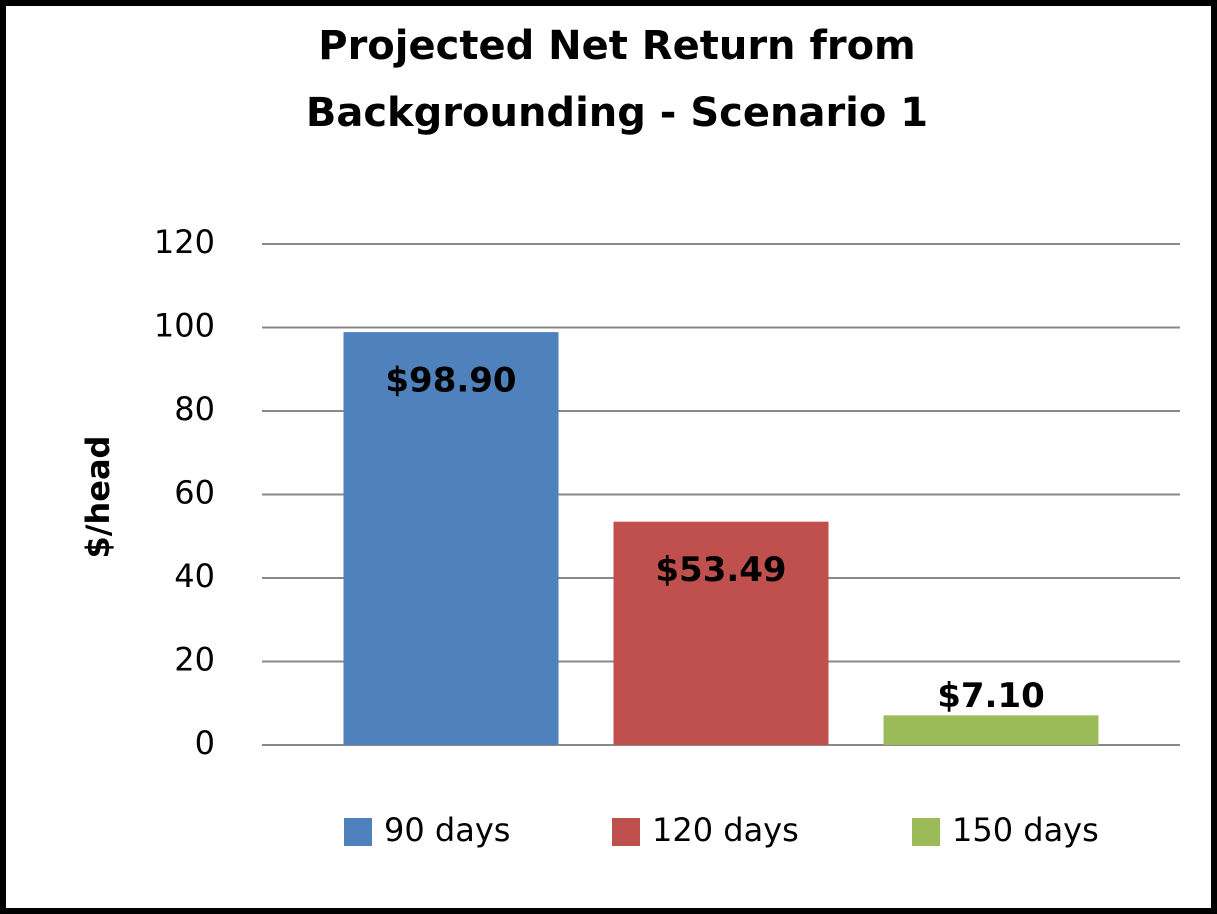  I want to click on chart-title: Backgrounding - Scenario 1, so click(617, 113).